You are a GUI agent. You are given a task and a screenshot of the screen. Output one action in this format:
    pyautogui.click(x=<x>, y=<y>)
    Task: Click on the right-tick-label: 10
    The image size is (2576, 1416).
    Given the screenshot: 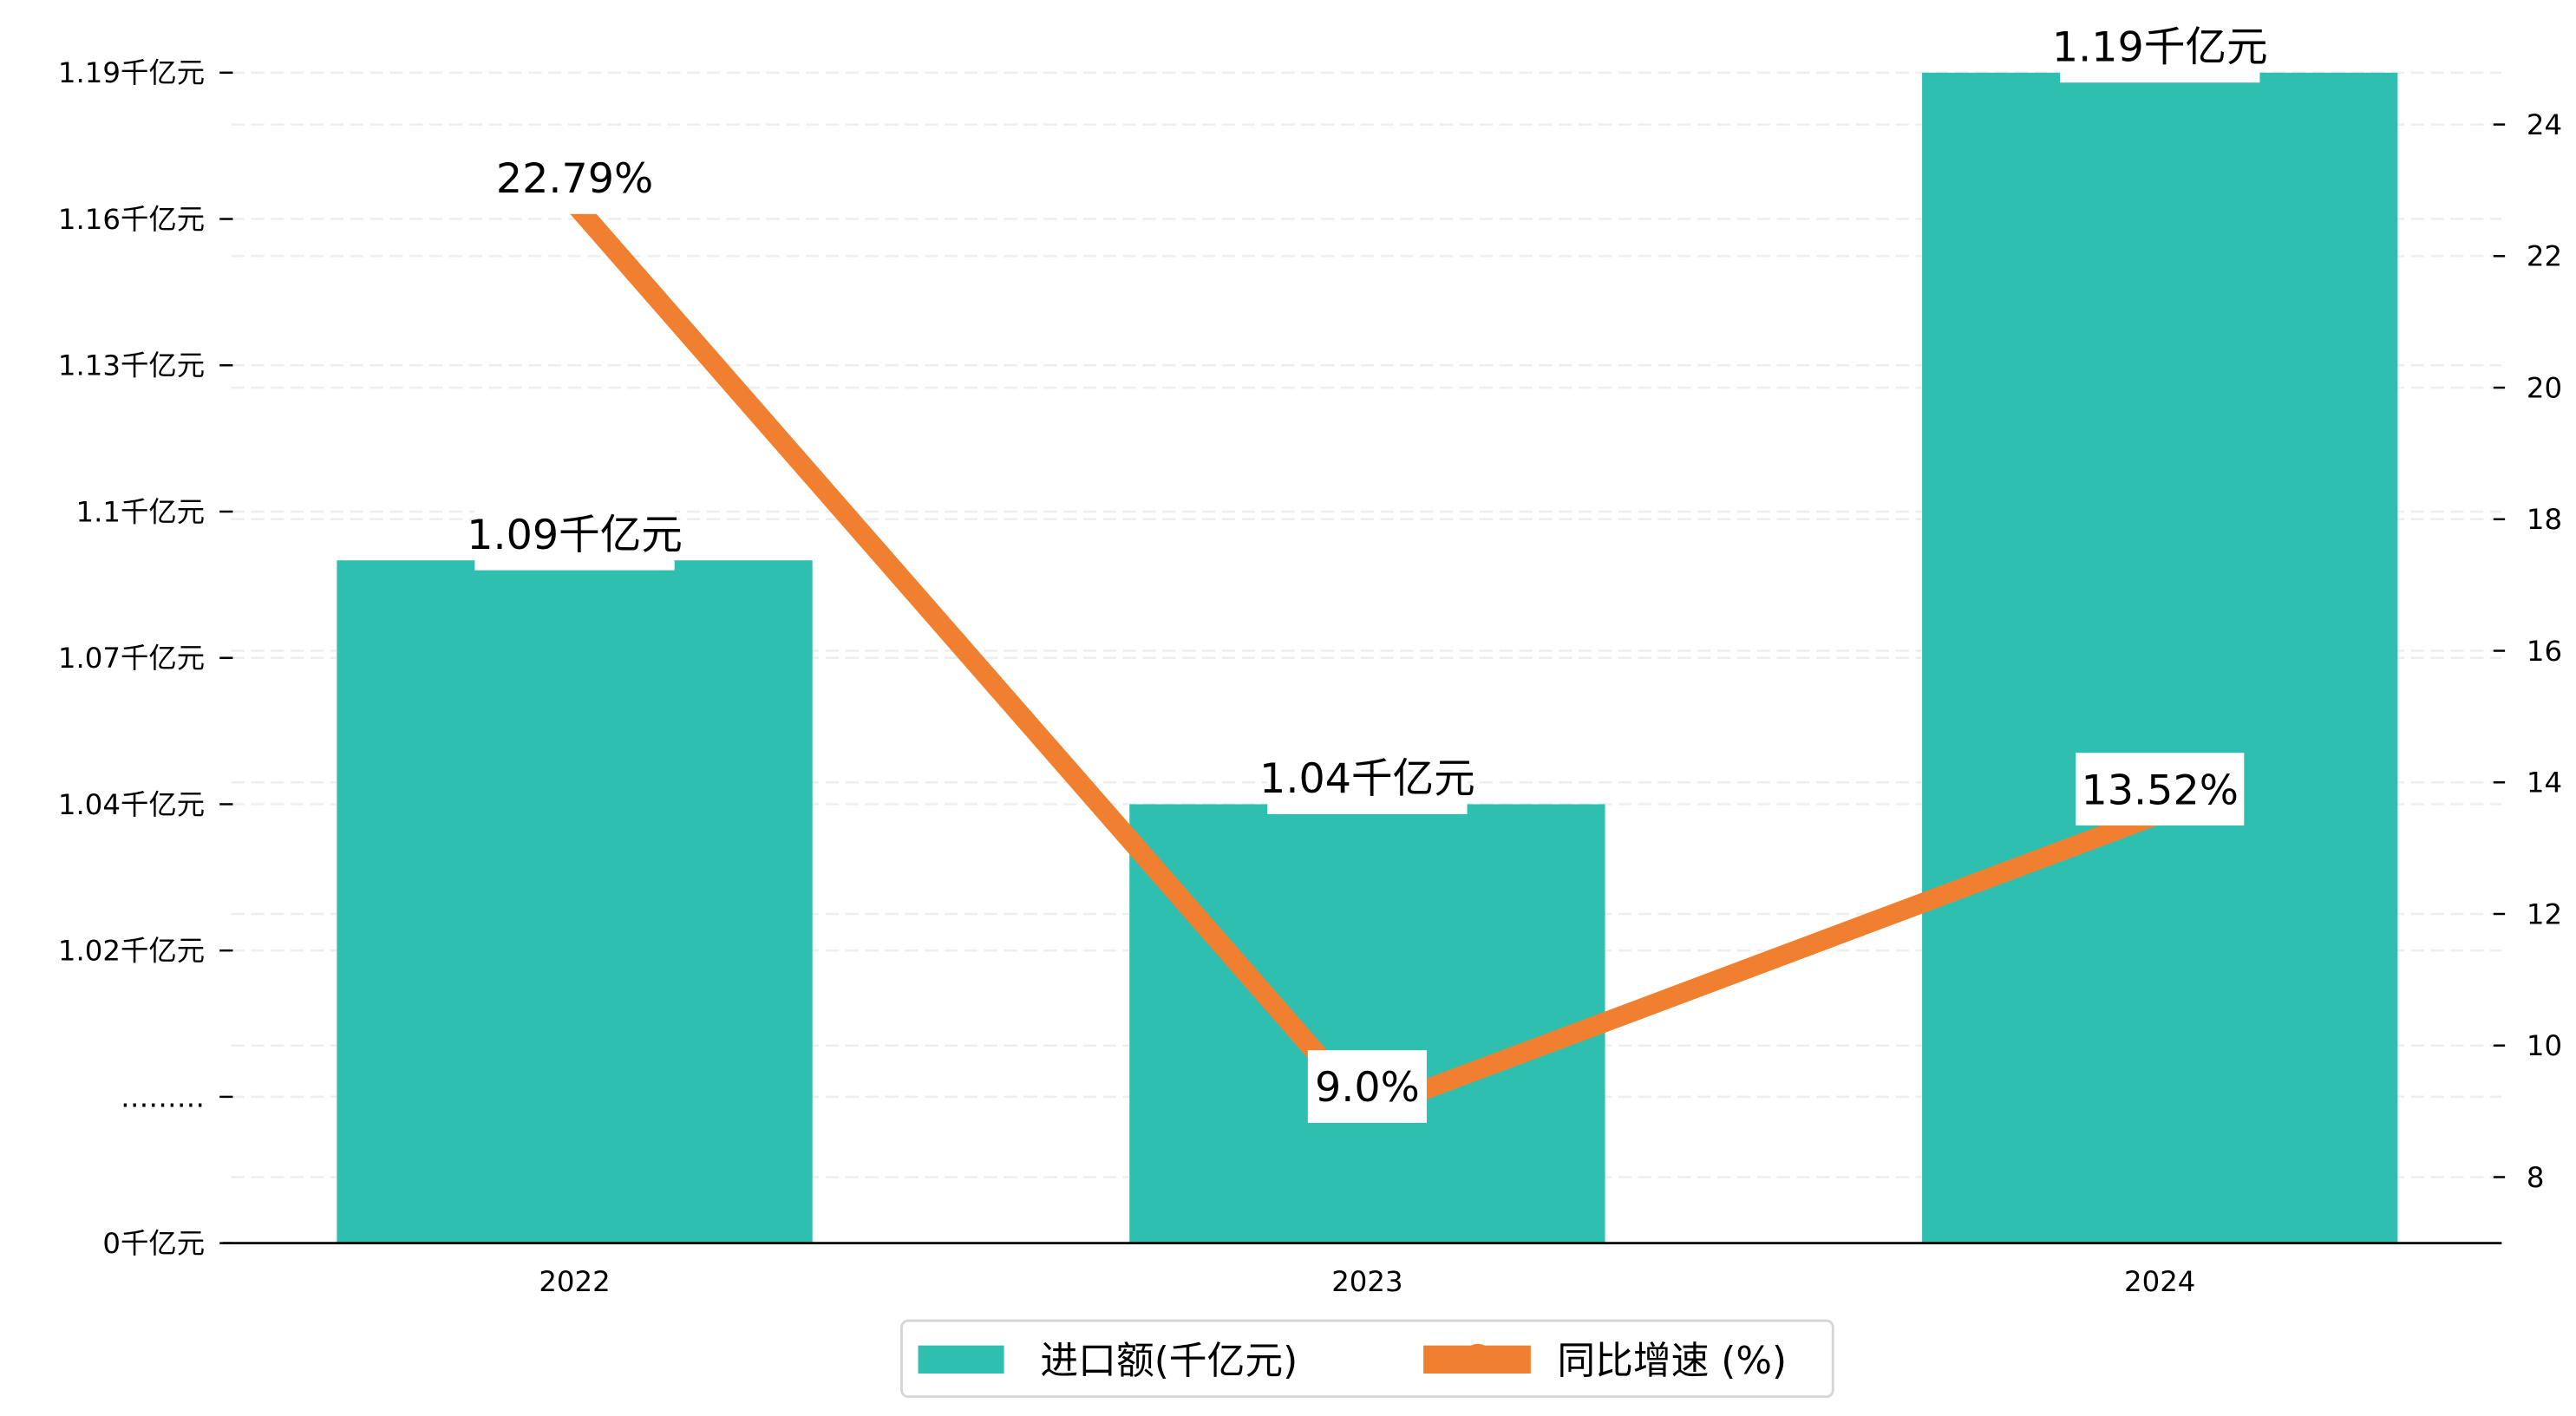 What is the action you would take?
    pyautogui.click(x=2544, y=1046)
    